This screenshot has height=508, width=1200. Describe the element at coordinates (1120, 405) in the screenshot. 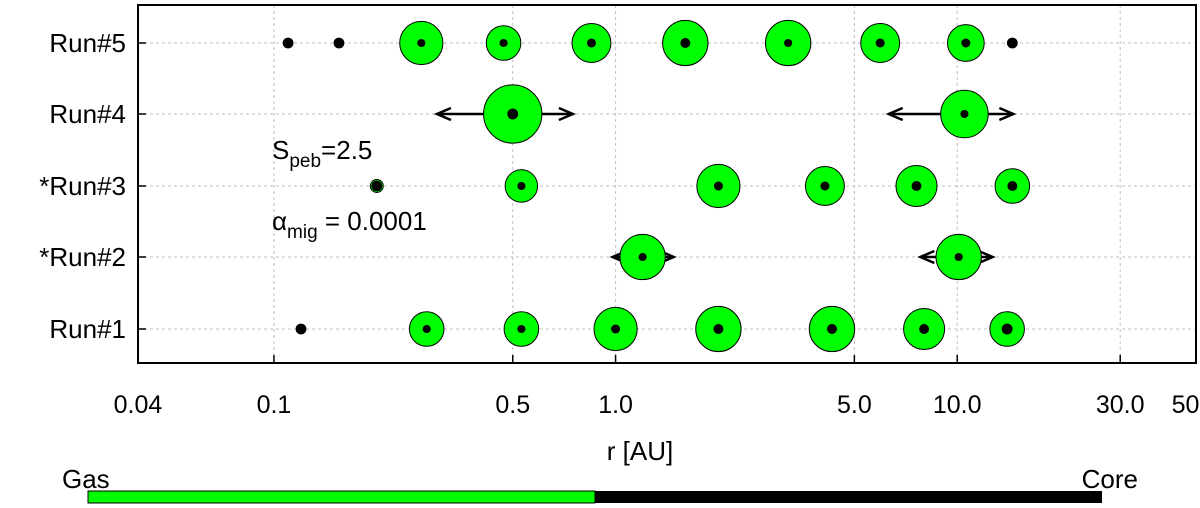

I see `x-tick-label: 30.0` at that location.